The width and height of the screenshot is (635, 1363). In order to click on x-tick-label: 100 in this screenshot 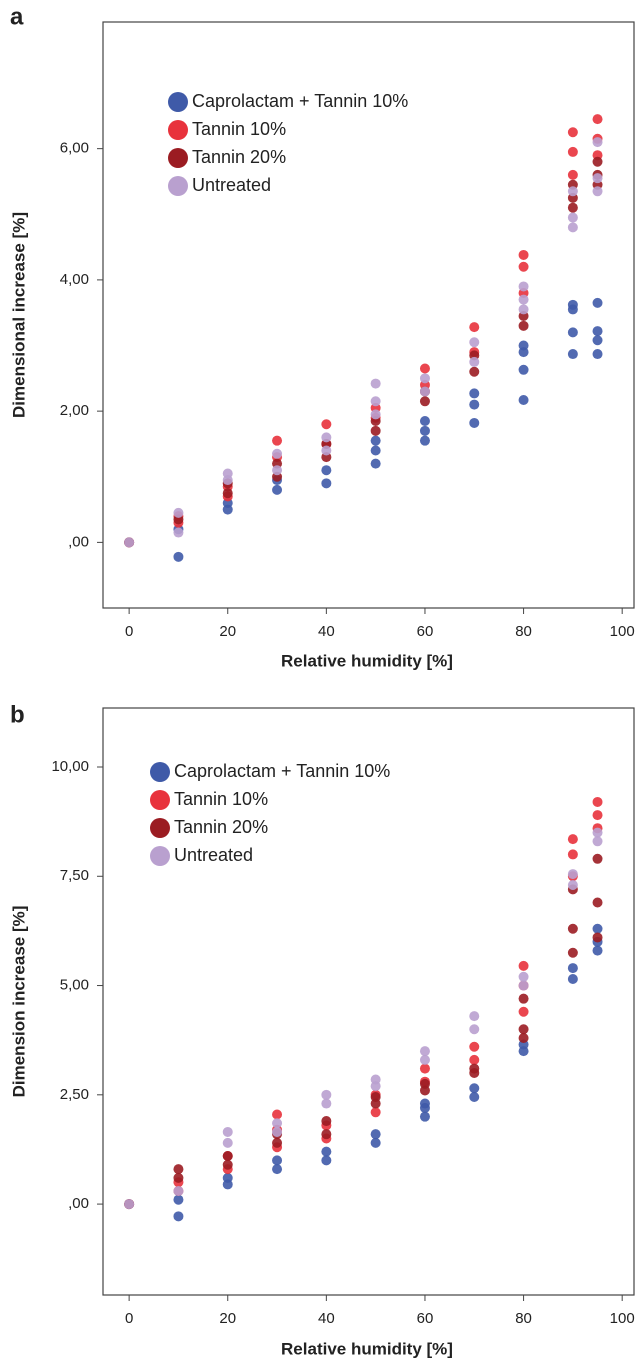, I will do `click(622, 1318)`.